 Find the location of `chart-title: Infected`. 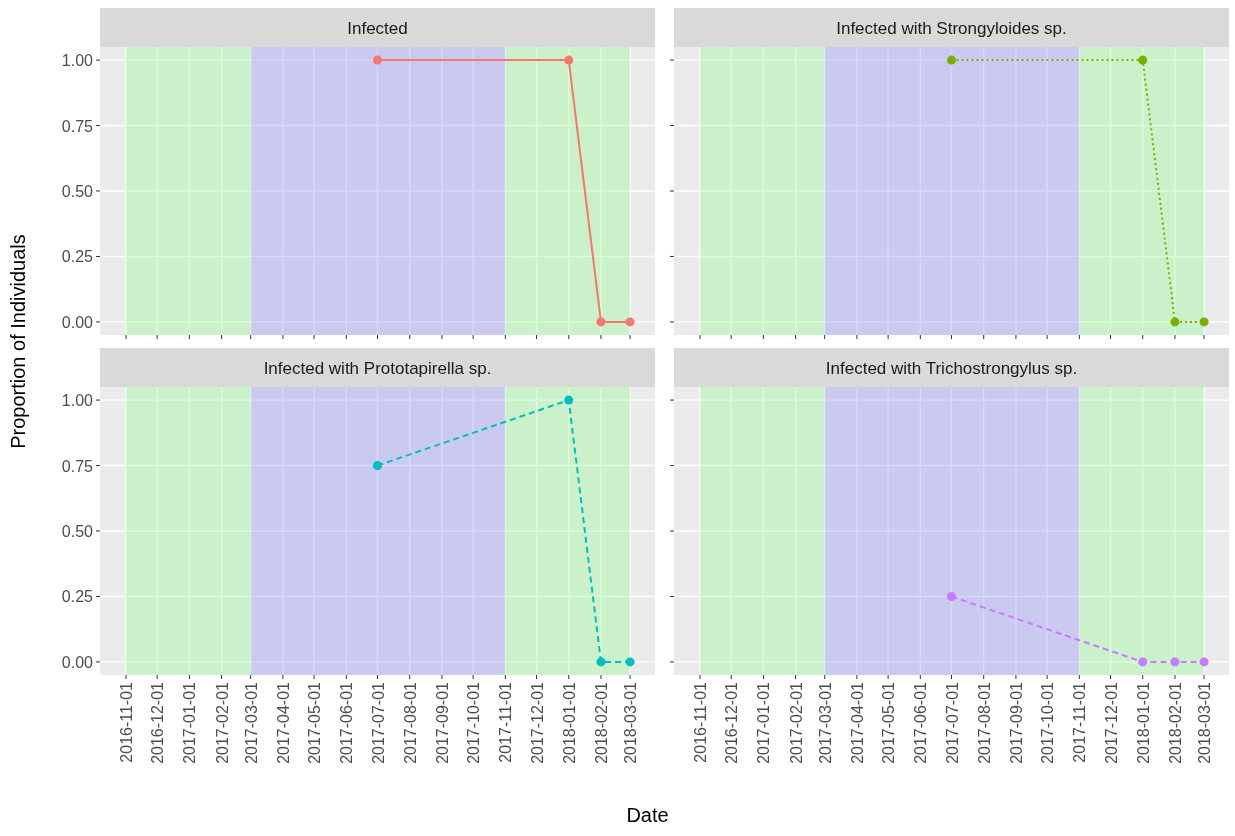

chart-title: Infected is located at coordinates (377, 28).